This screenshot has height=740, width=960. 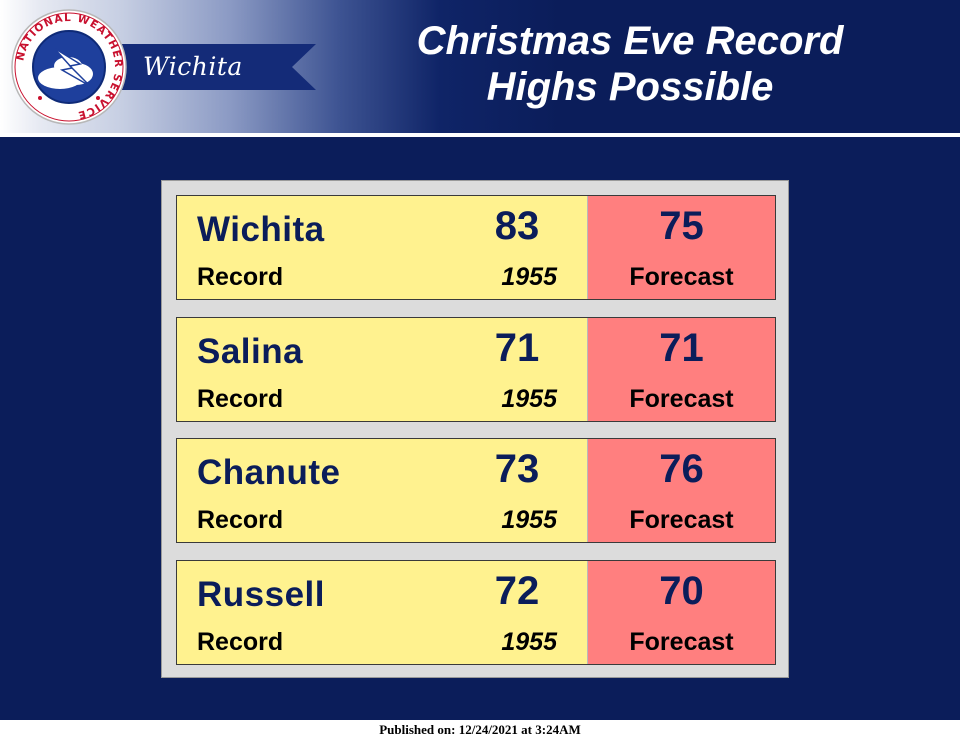 What do you see at coordinates (269, 472) in the screenshot?
I see `city-name: Chanute` at bounding box center [269, 472].